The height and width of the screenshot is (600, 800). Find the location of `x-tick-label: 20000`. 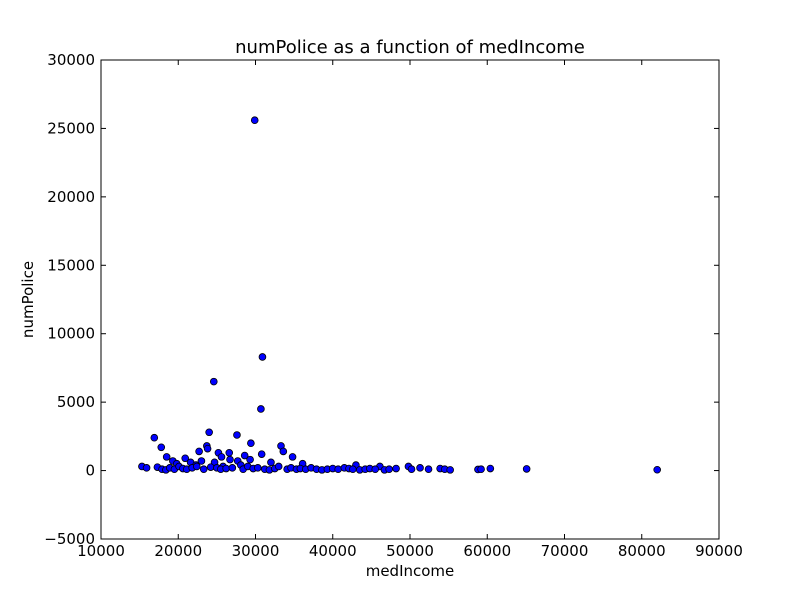

x-tick-label: 20000 is located at coordinates (178, 551).